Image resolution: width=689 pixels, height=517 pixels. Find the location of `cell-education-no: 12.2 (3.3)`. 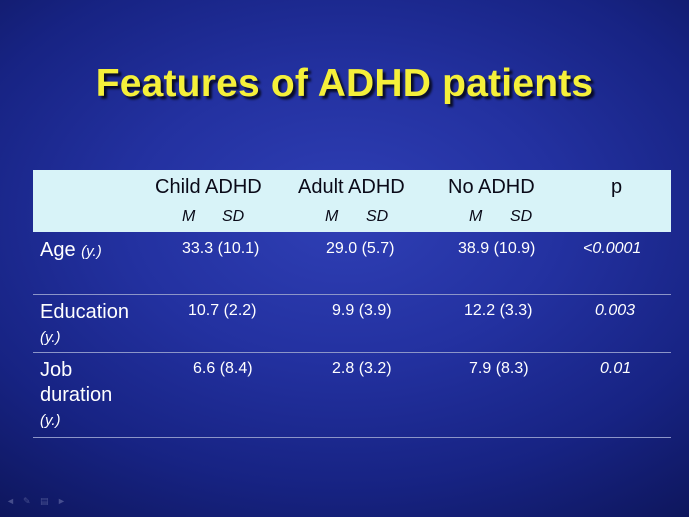

cell-education-no: 12.2 (3.3) is located at coordinates (498, 310).